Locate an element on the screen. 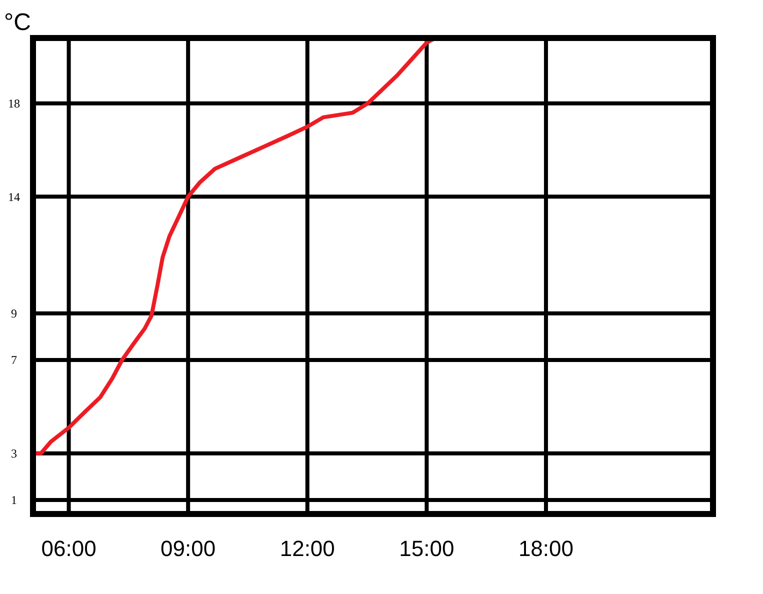  y-tick-label: 14 is located at coordinates (14, 197).